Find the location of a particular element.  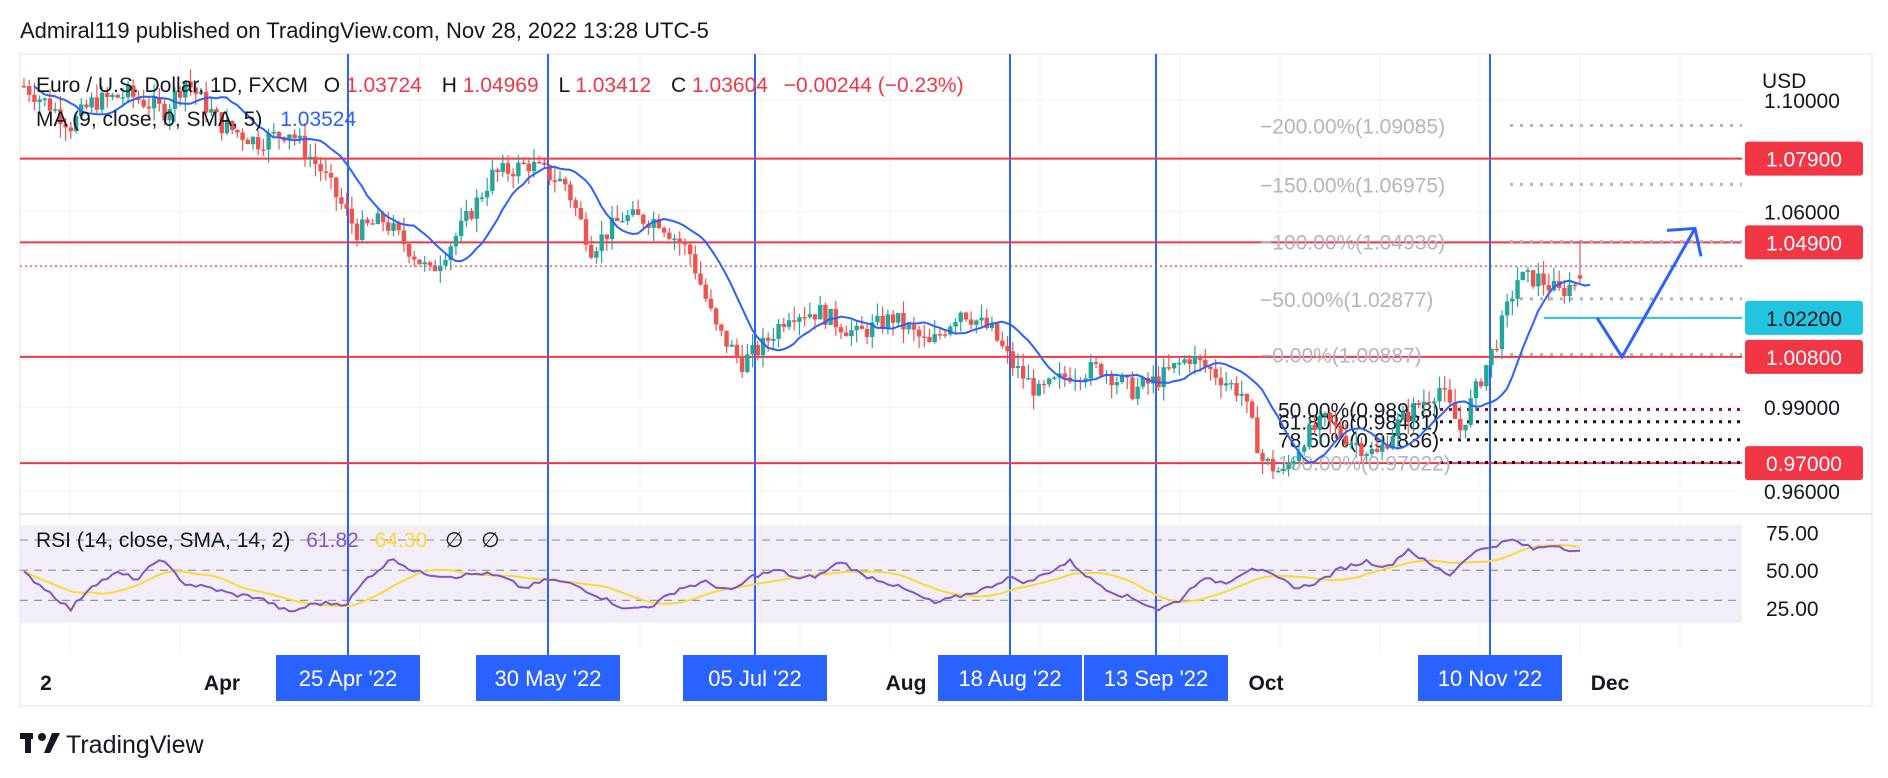

projection-arrow is located at coordinates (1649, 293).